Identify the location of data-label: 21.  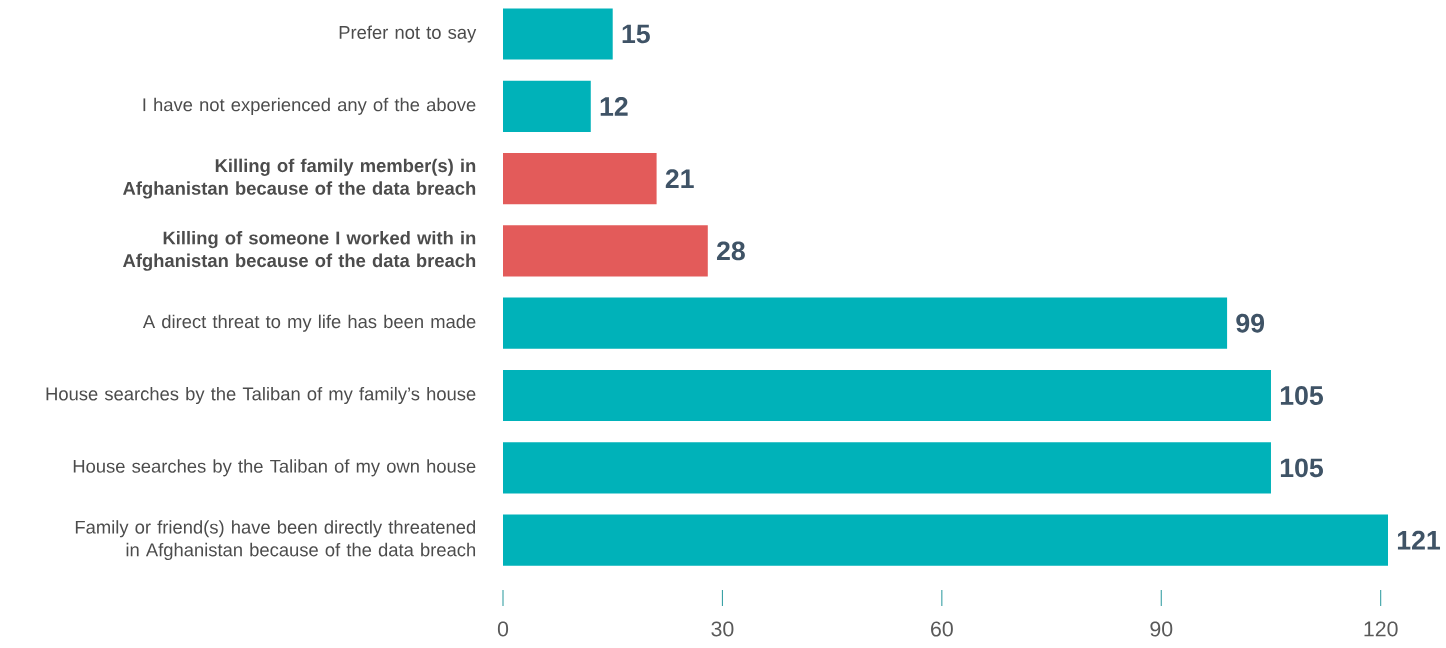
(679, 178).